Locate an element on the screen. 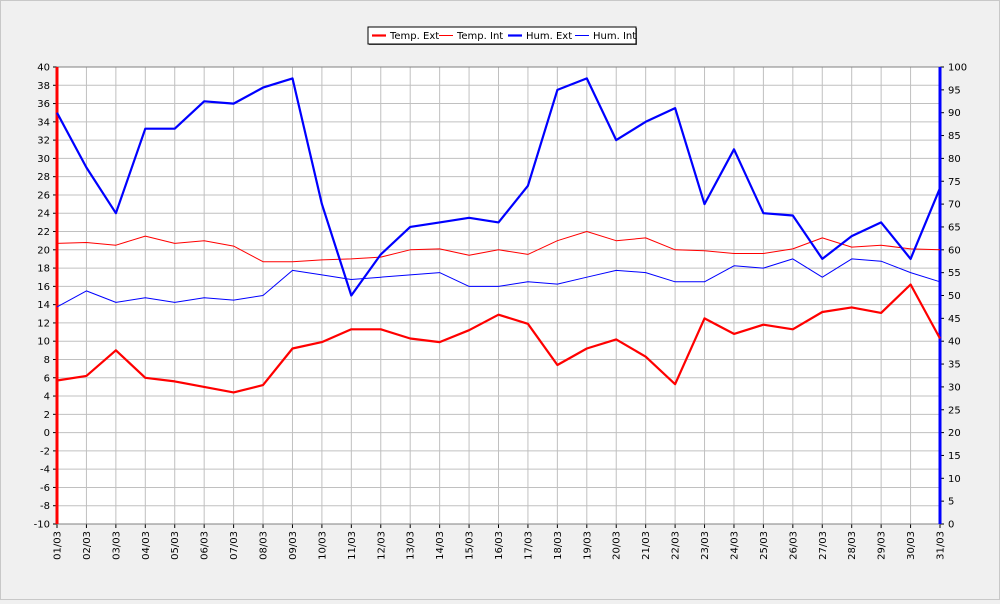  left-axis-tick-label: 20 is located at coordinates (43, 250).